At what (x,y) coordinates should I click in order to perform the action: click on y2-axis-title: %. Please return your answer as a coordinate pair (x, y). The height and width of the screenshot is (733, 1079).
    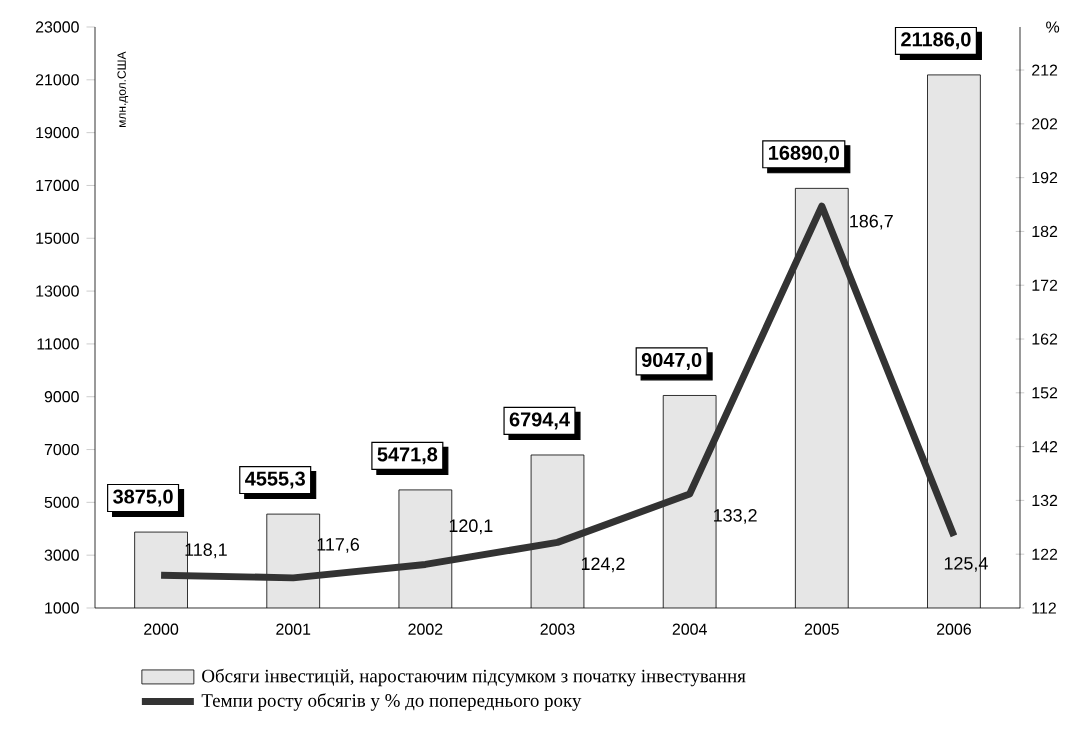
    Looking at the image, I should click on (1053, 27).